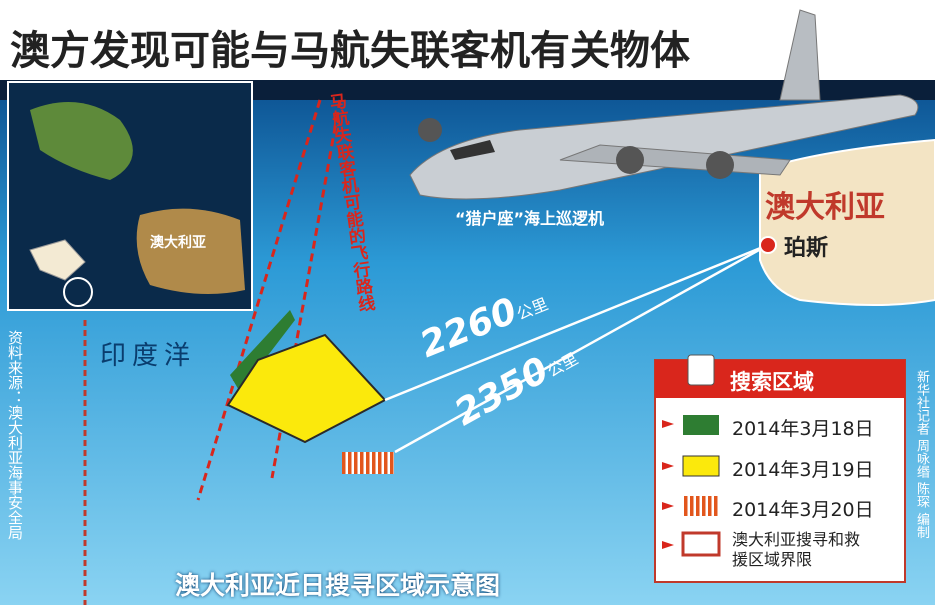 The image size is (935, 605). What do you see at coordinates (530, 218) in the screenshot?
I see `plane-caption: “猎户座”海上巡逻机` at bounding box center [530, 218].